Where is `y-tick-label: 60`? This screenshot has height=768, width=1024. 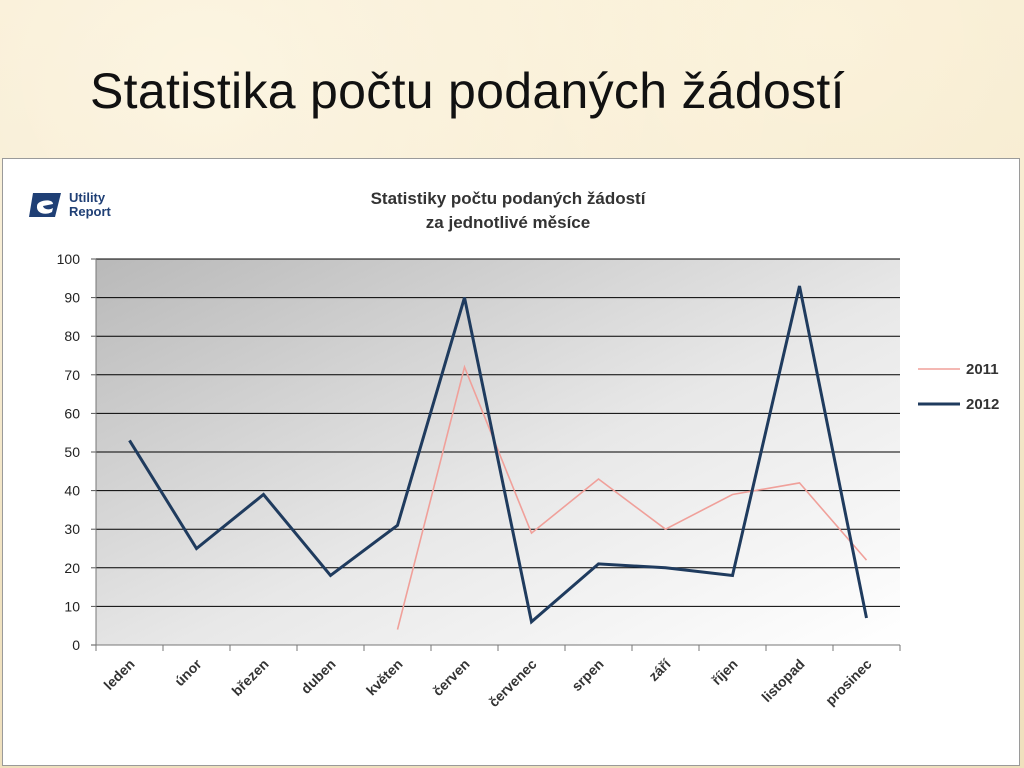 y-tick-label: 60 is located at coordinates (72, 413).